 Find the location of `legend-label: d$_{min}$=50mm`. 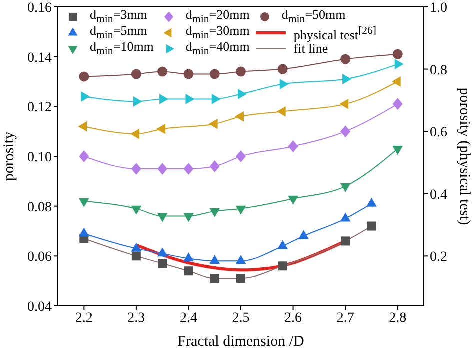

legend-label: d$_{min}$=50mm is located at coordinates (314, 17).